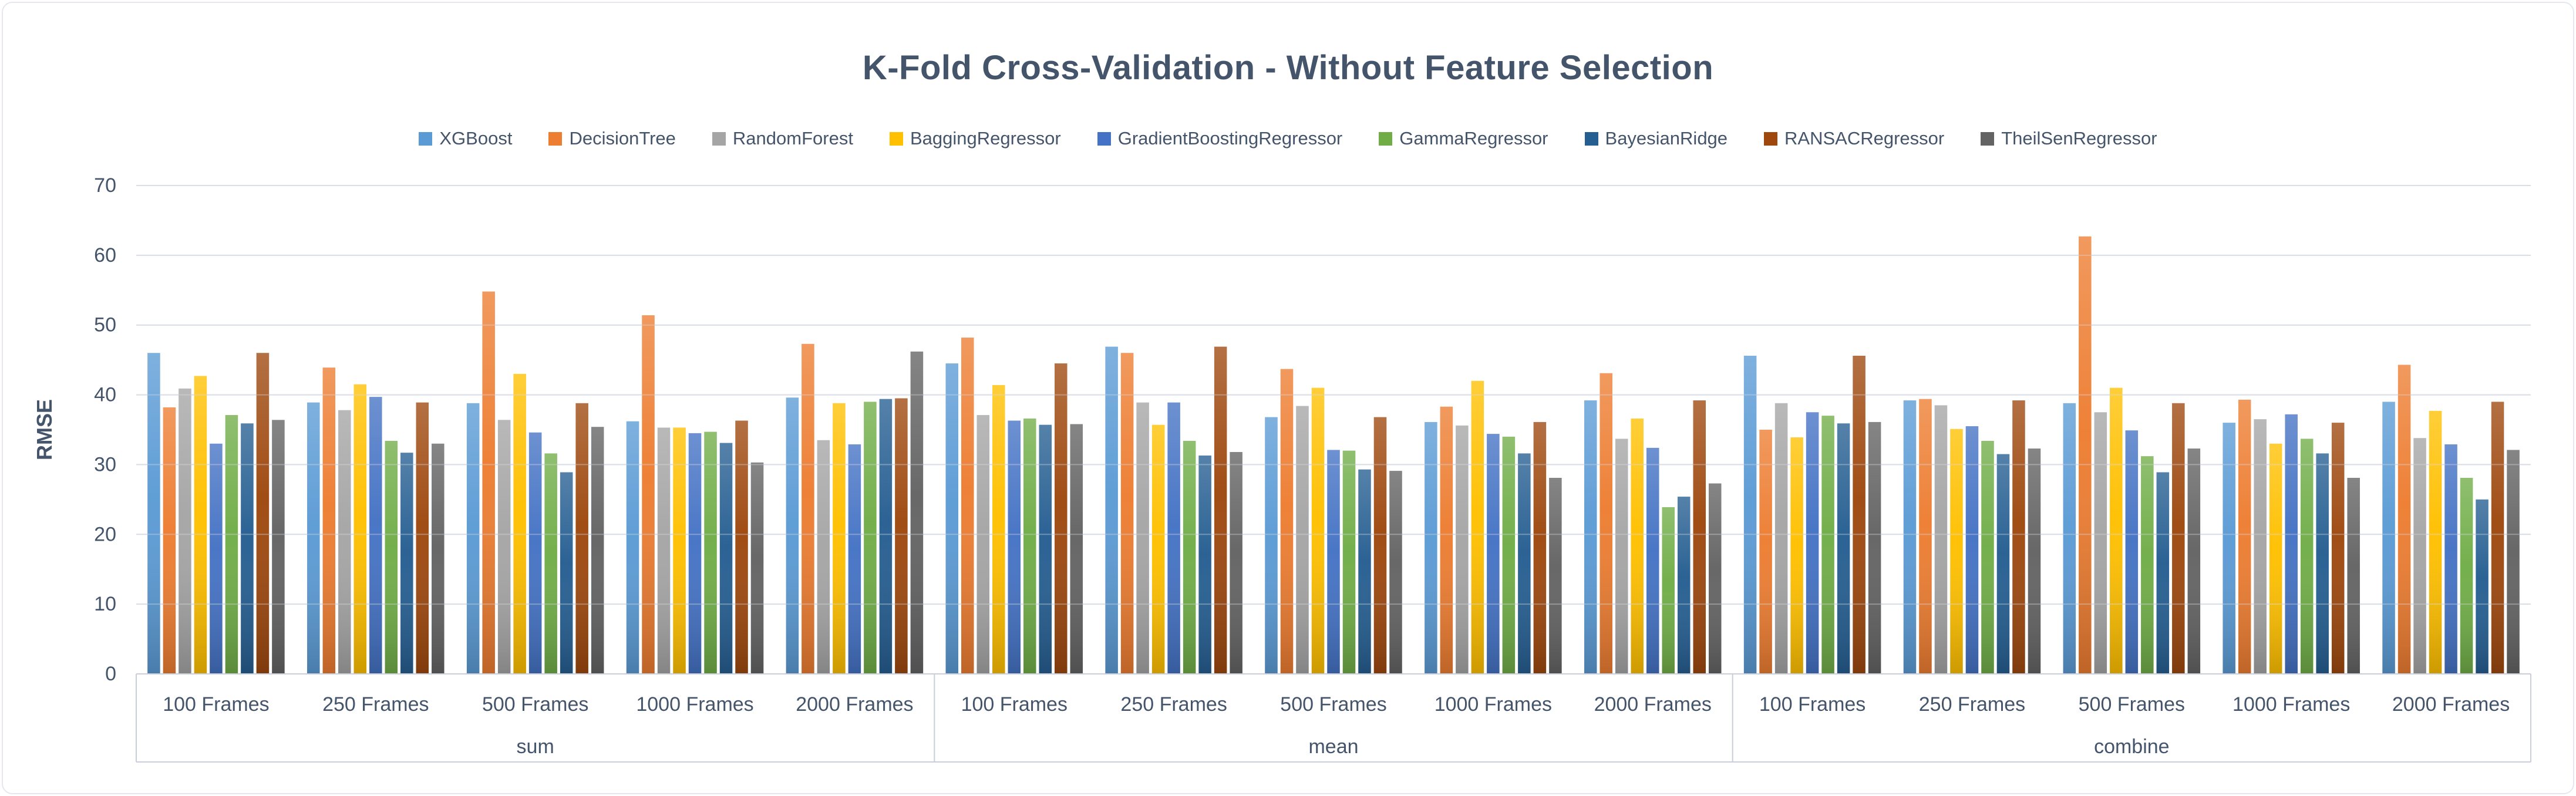 This screenshot has width=2576, height=796. I want to click on y-tick-label: 60, so click(105, 255).